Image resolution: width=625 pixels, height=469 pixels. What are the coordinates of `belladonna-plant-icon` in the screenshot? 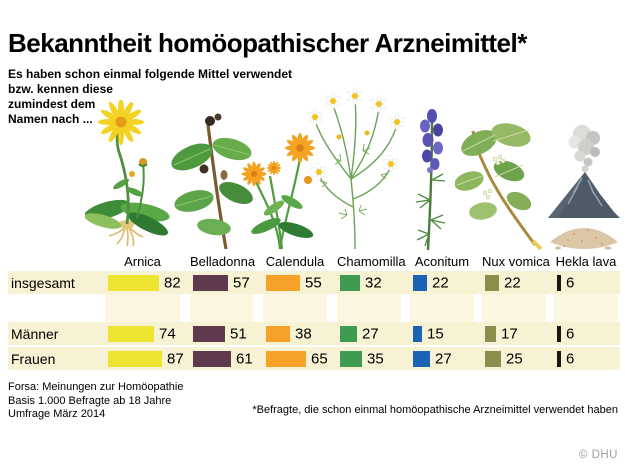 It's located at (212, 181).